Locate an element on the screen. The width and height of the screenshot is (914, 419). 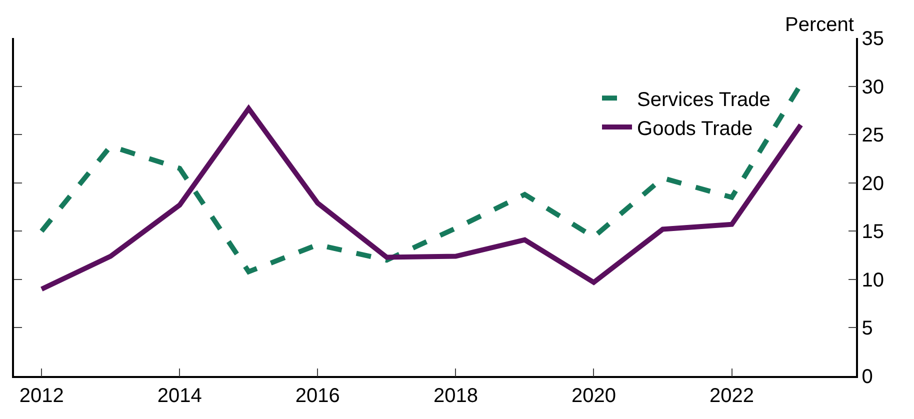
y-tick-label: 35 is located at coordinates (873, 39).